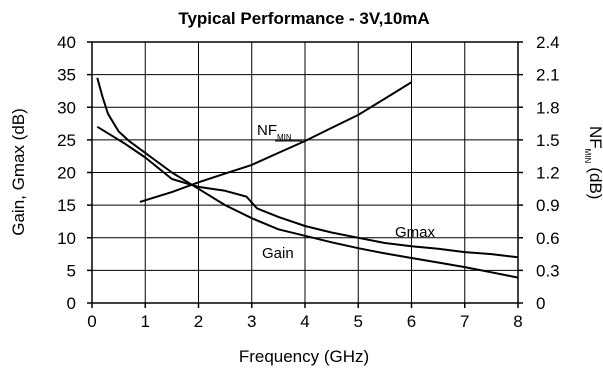 The width and height of the screenshot is (603, 371). What do you see at coordinates (145, 321) in the screenshot?
I see `x-tick-label: 1` at bounding box center [145, 321].